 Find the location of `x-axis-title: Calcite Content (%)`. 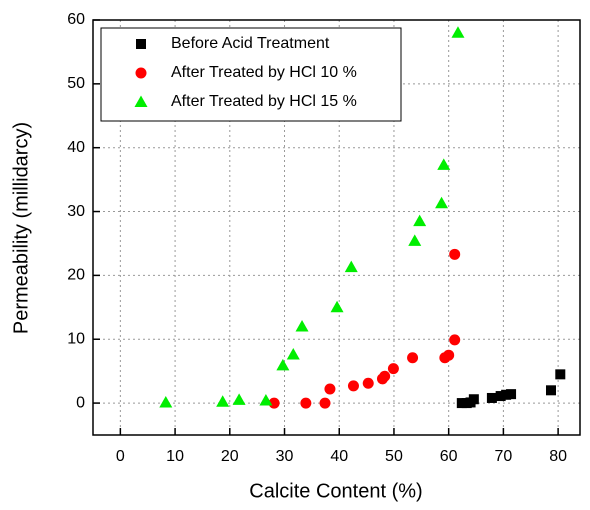

x-axis-title: Calcite Content (%) is located at coordinates (335, 491).